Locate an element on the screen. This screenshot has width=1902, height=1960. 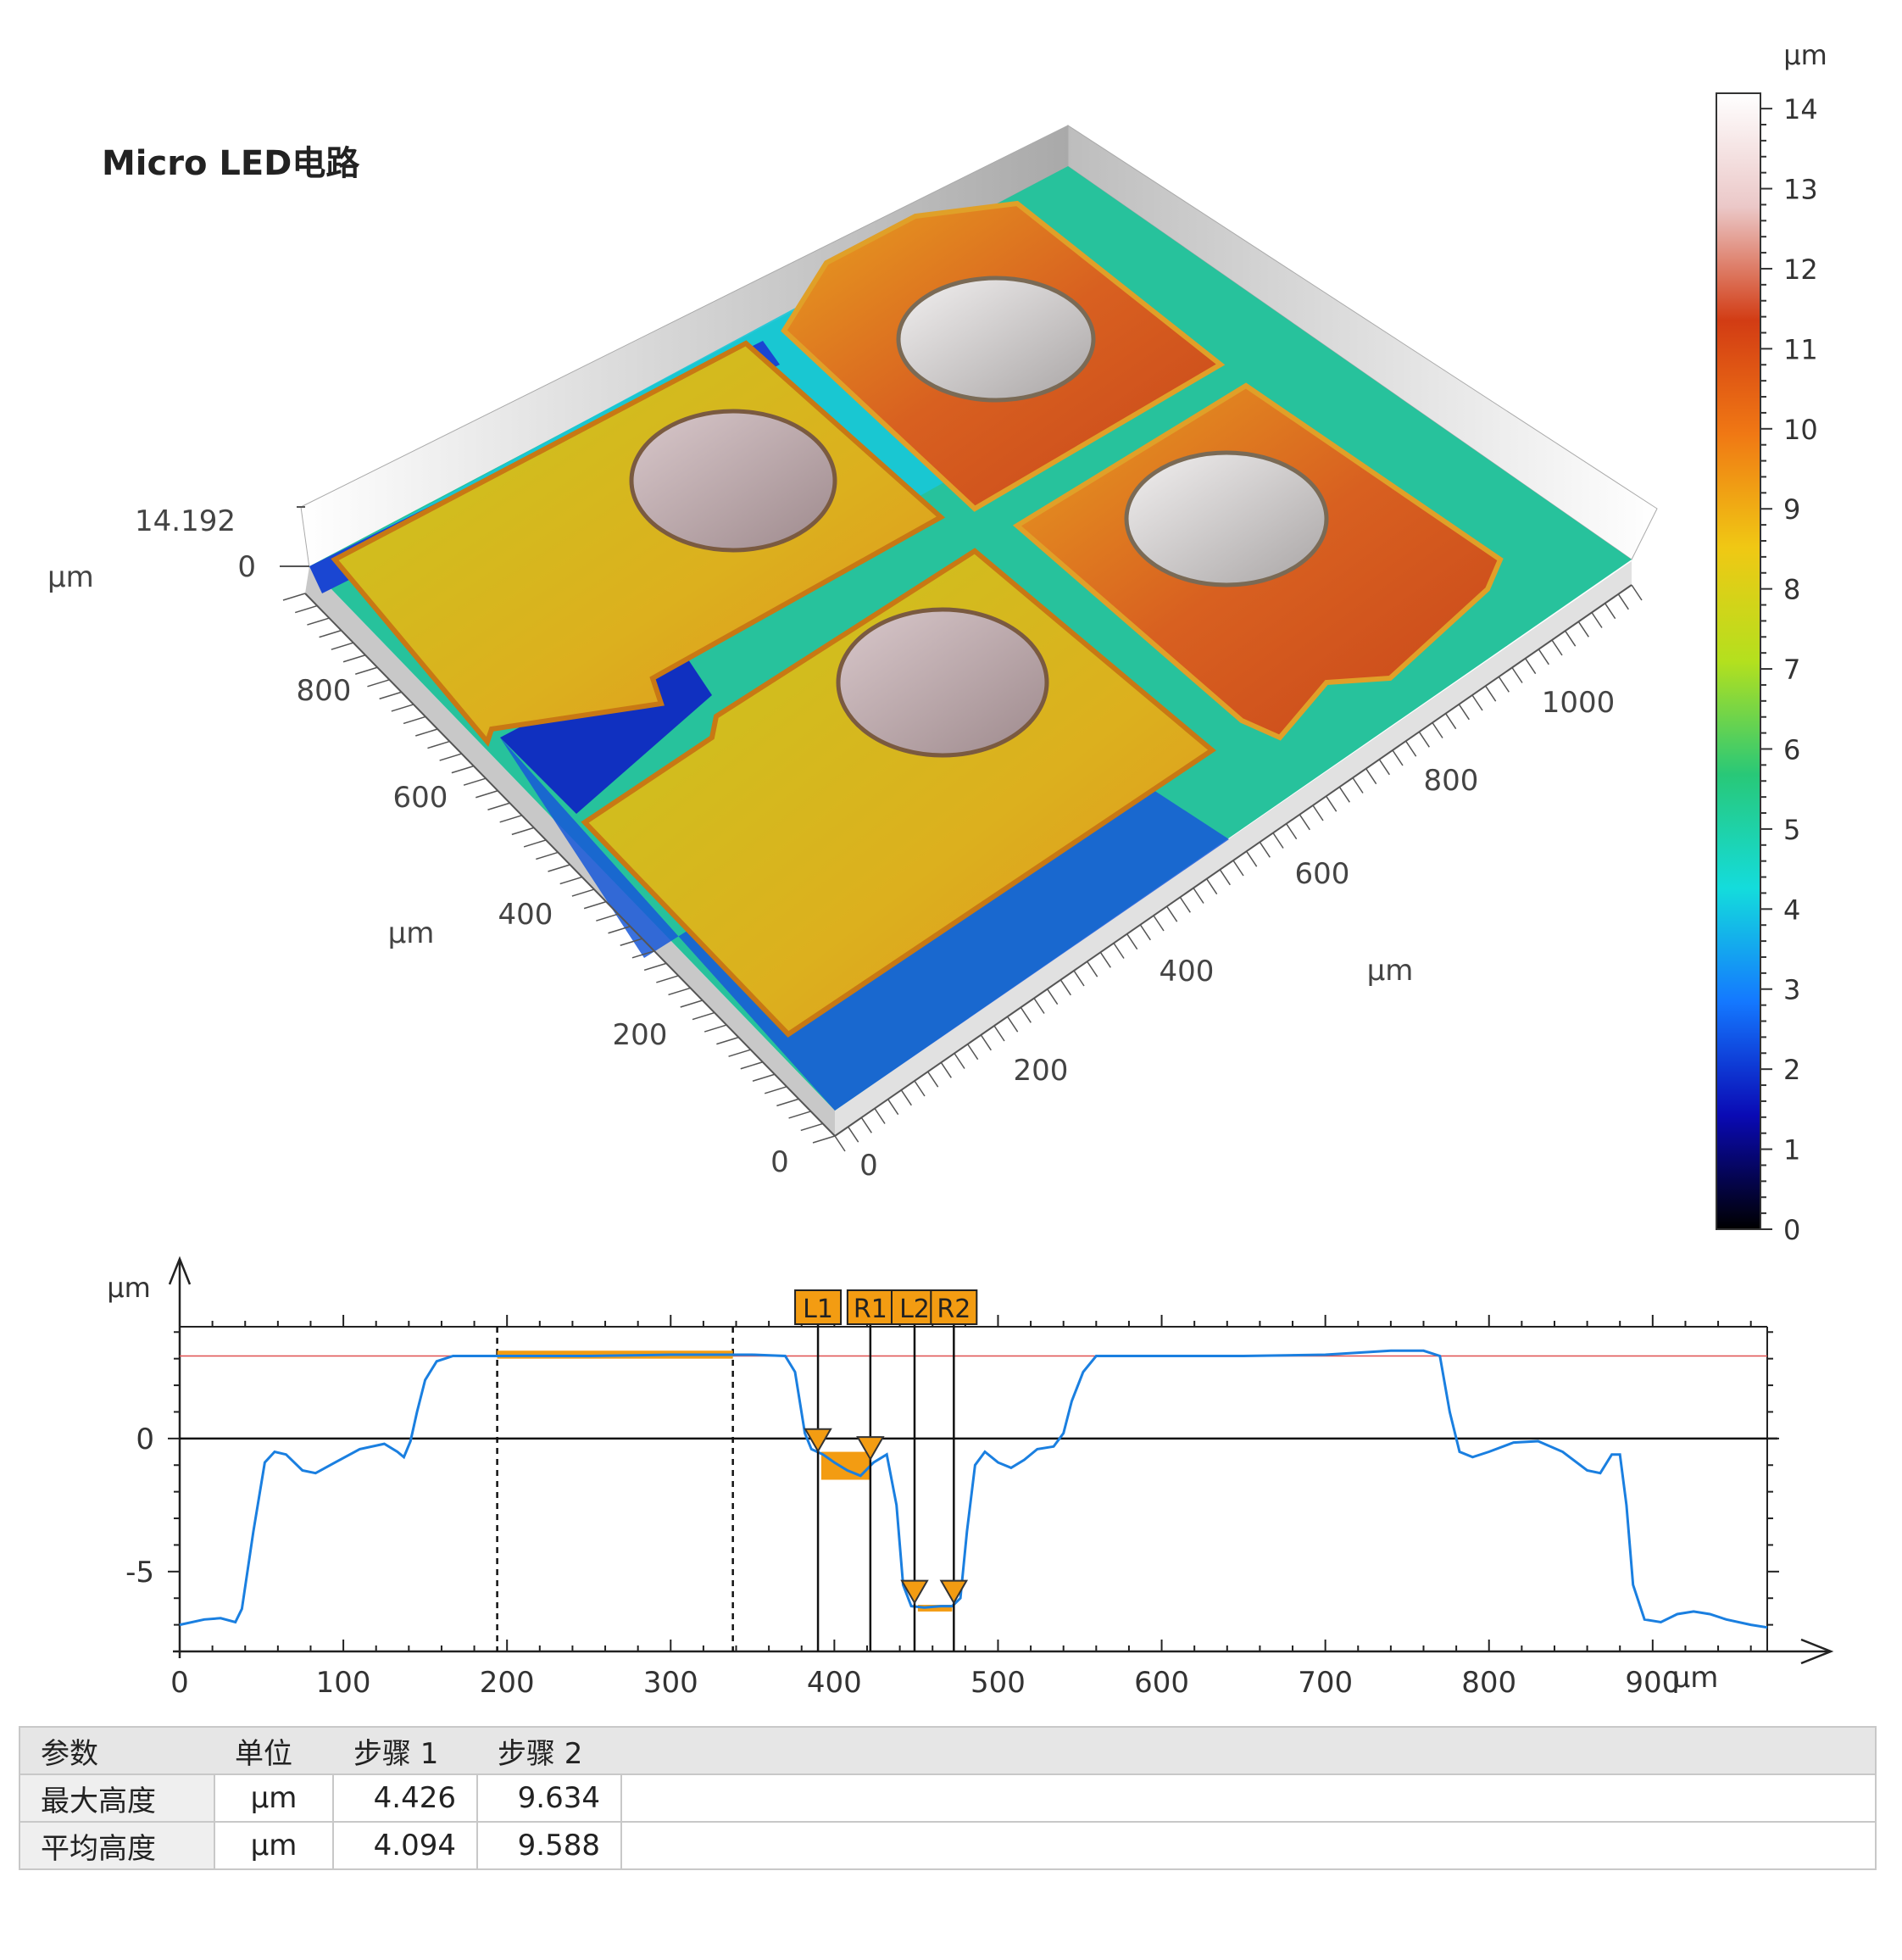
table-cell-step2: 9.634 is located at coordinates (548, 1797).